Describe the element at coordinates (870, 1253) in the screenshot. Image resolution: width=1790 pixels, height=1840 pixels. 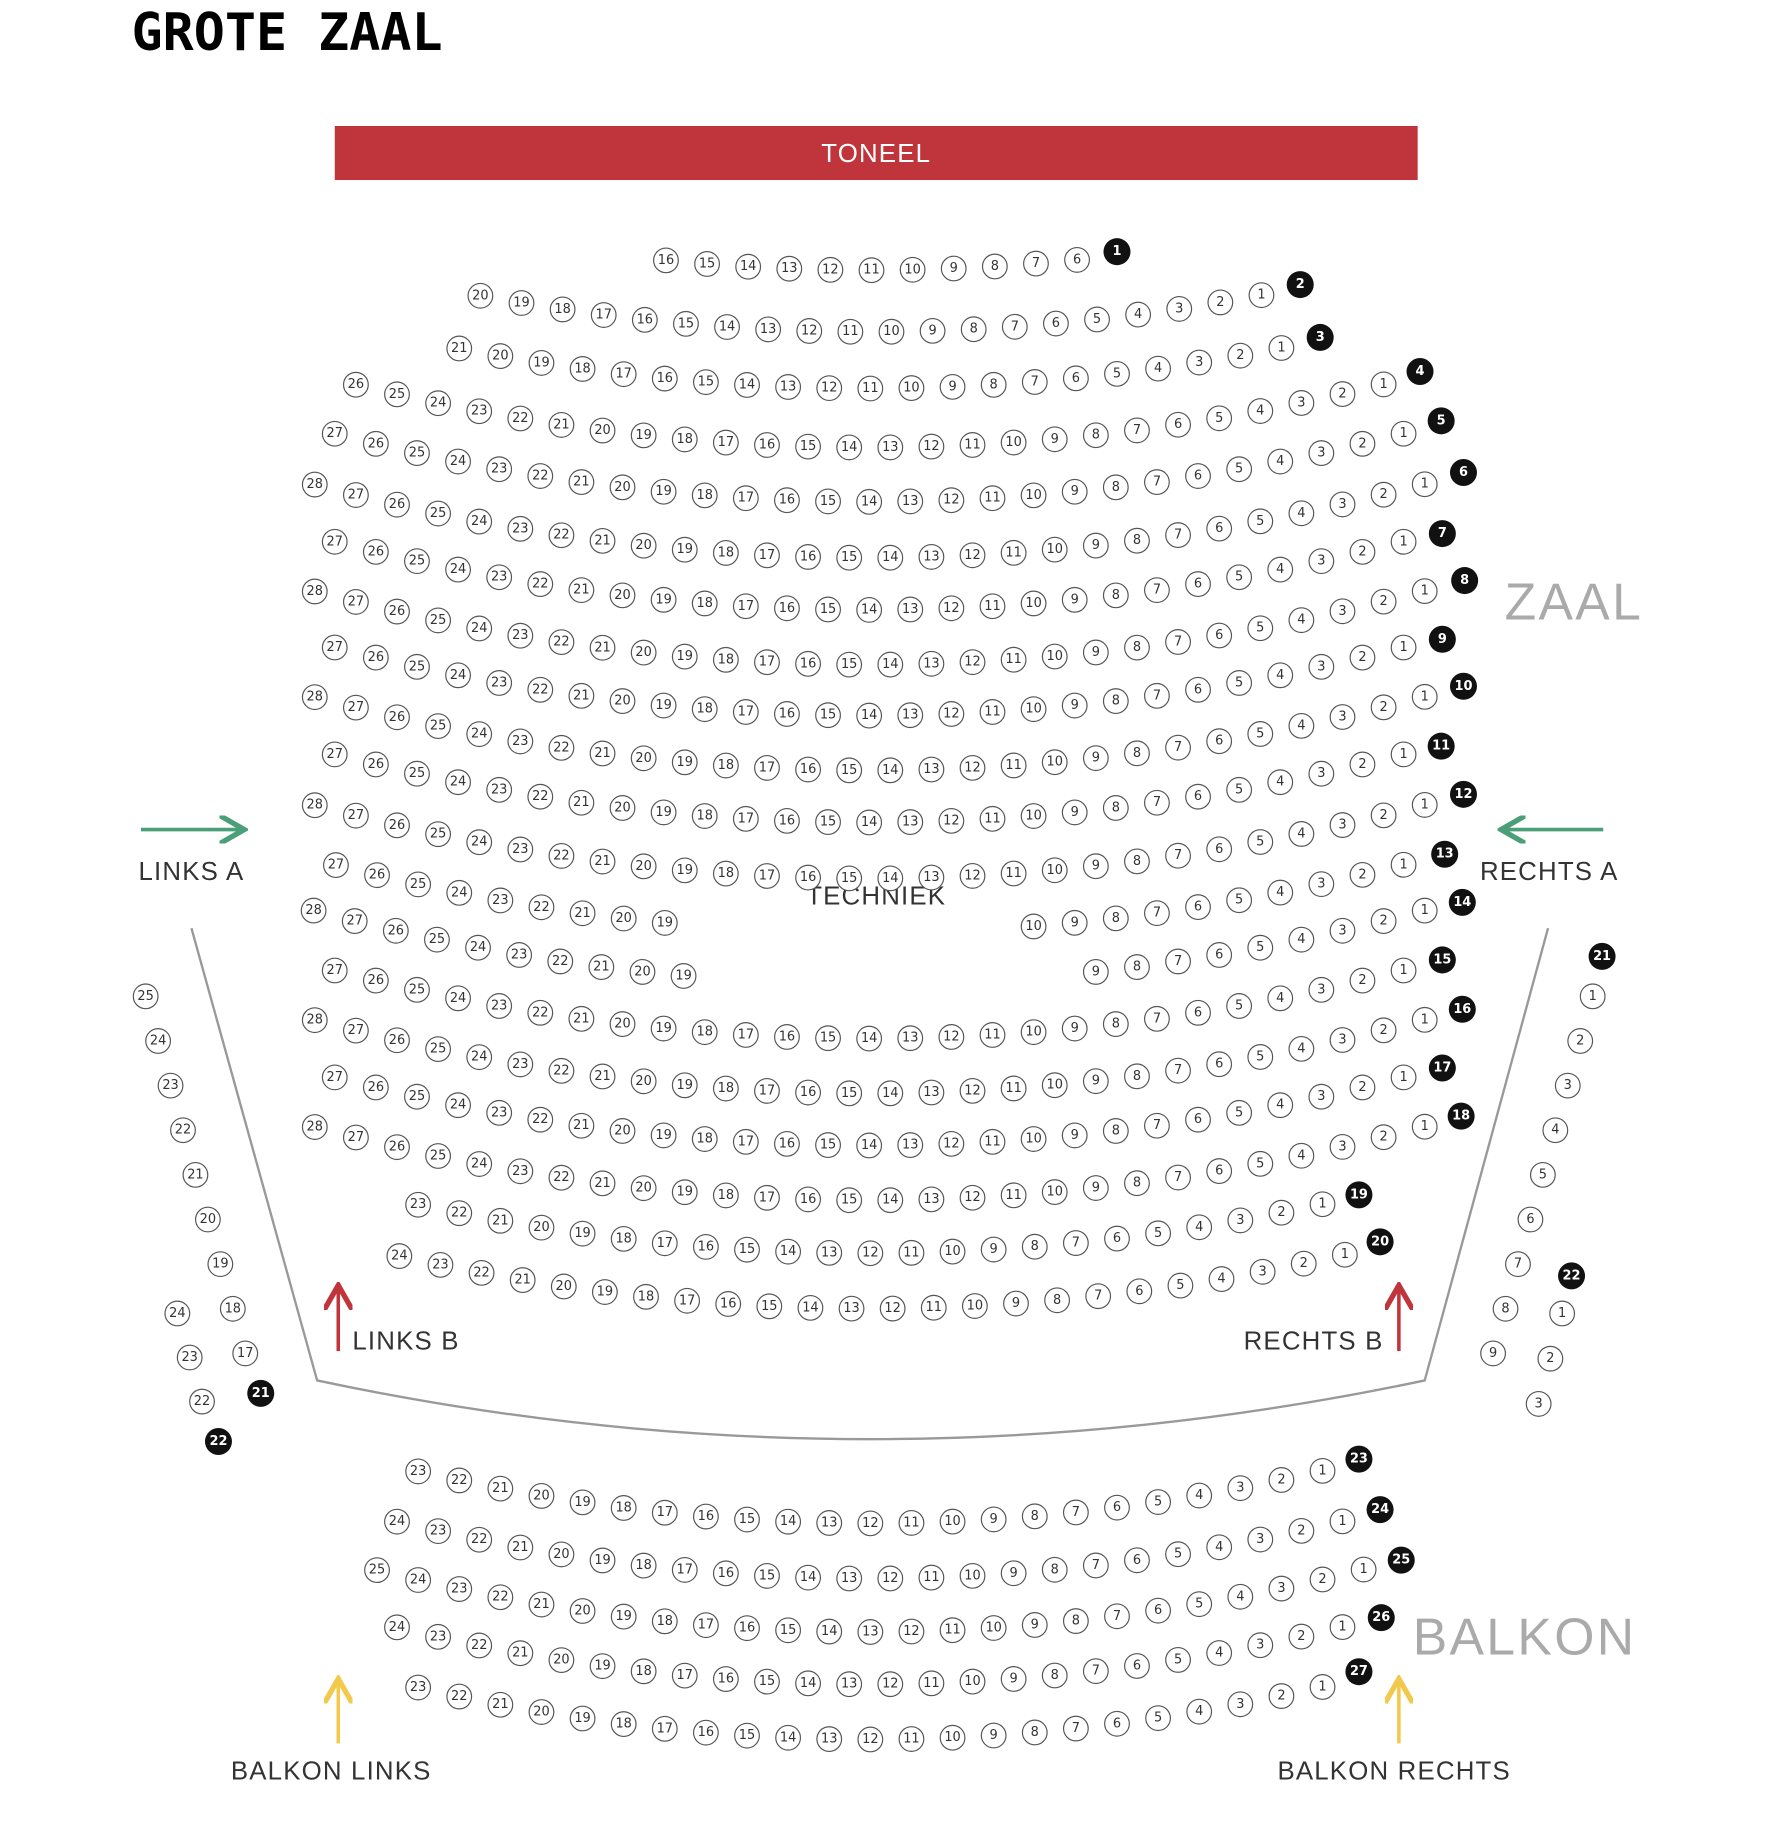
I see `seat-number: 12` at that location.